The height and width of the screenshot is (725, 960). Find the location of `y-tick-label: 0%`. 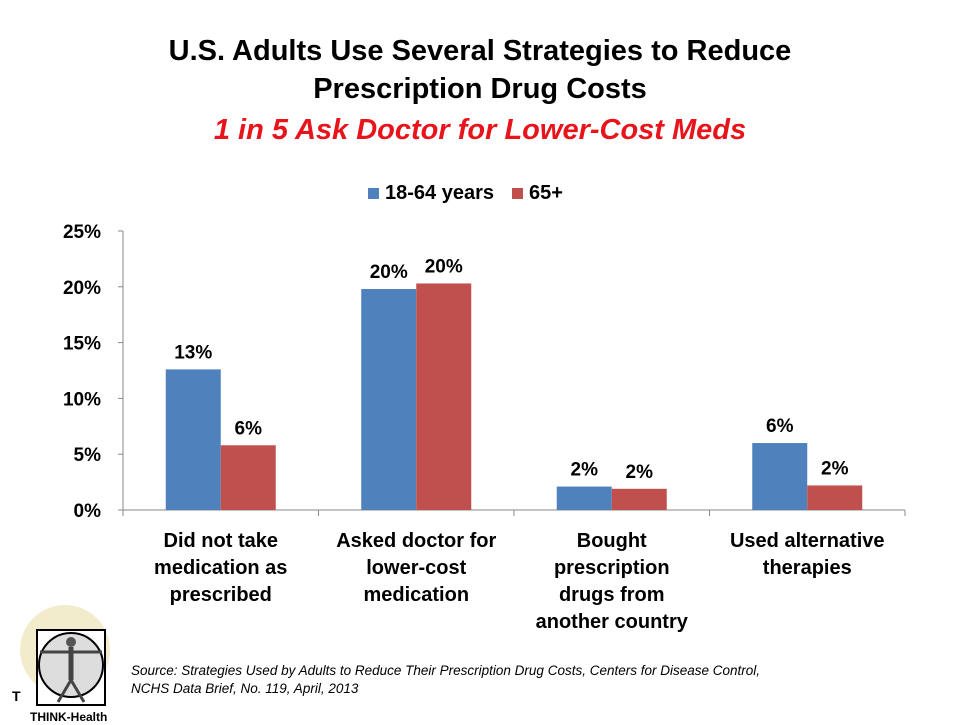

y-tick-label: 0% is located at coordinates (88, 511).